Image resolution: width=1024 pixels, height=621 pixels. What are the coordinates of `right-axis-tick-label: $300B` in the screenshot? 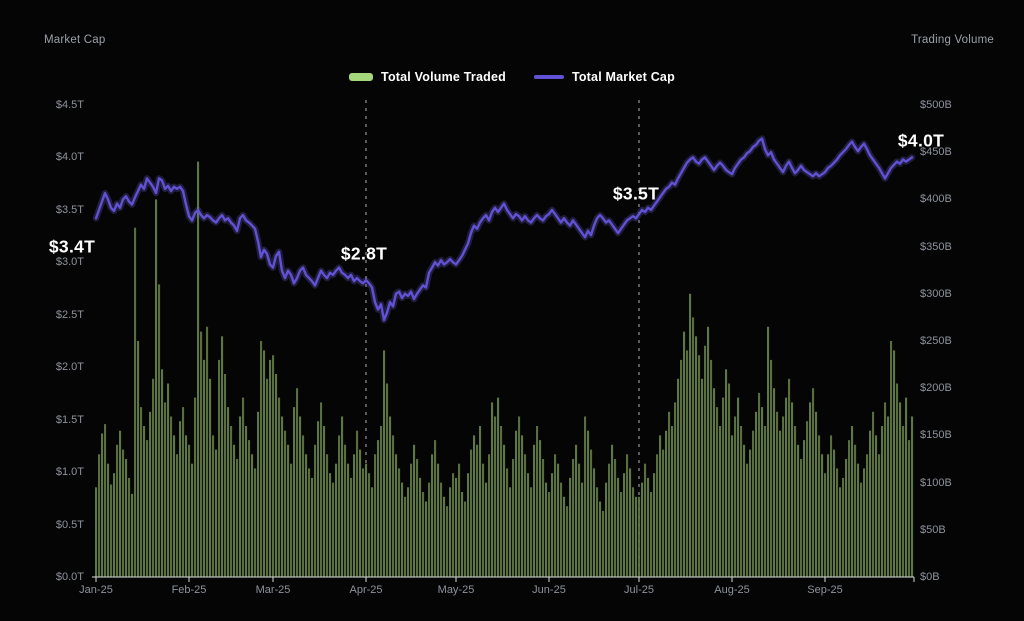 It's located at (936, 293).